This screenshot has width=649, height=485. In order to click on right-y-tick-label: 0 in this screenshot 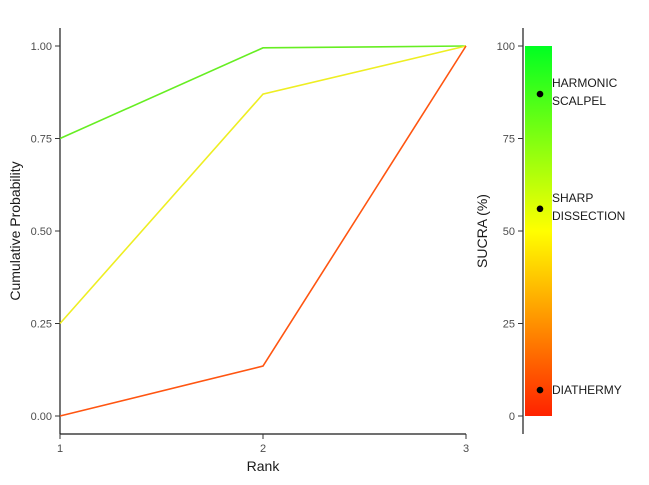, I will do `click(512, 417)`.